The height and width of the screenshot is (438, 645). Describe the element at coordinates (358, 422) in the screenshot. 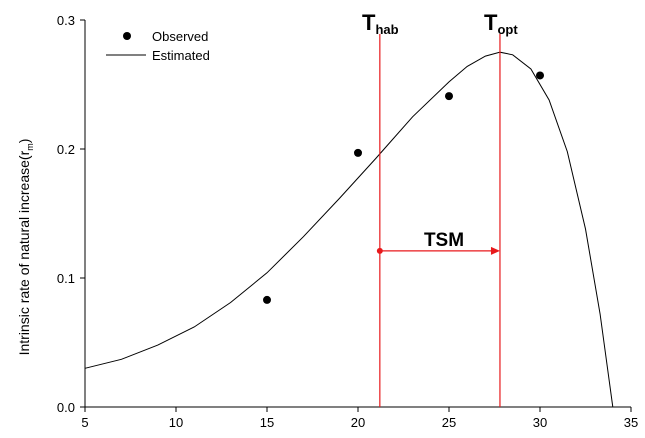

I see `x-tick-label: 20` at that location.